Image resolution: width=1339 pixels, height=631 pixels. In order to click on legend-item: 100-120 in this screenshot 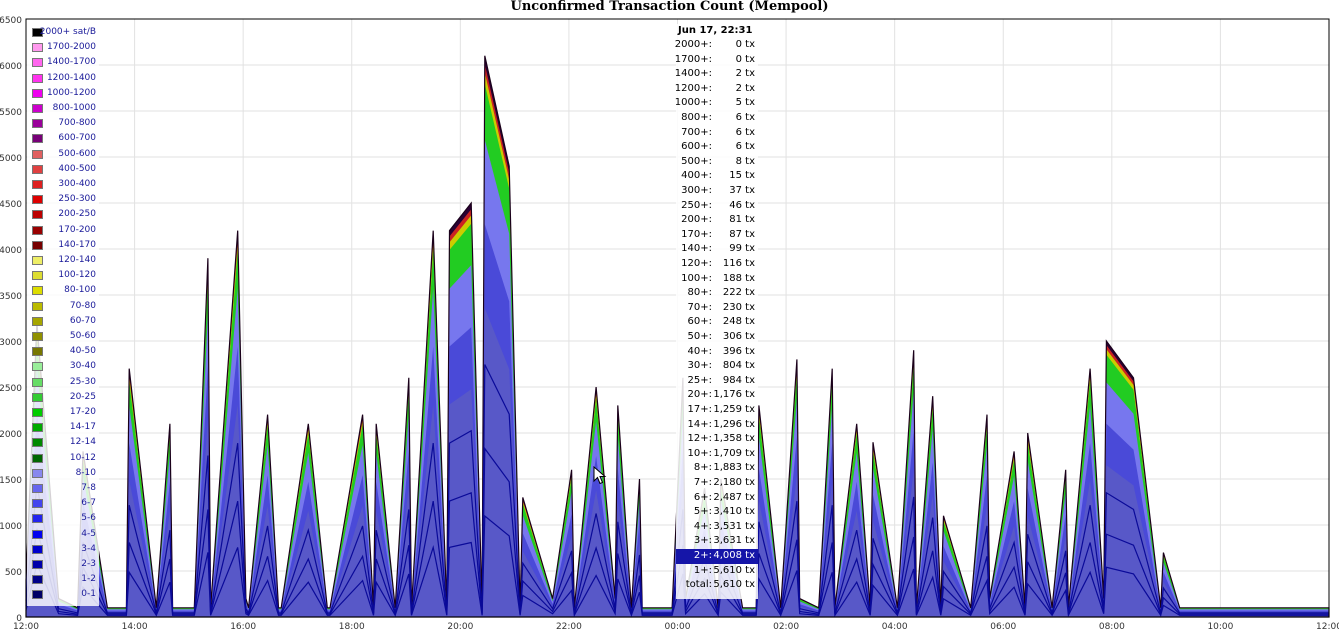, I will do `click(63, 275)`.